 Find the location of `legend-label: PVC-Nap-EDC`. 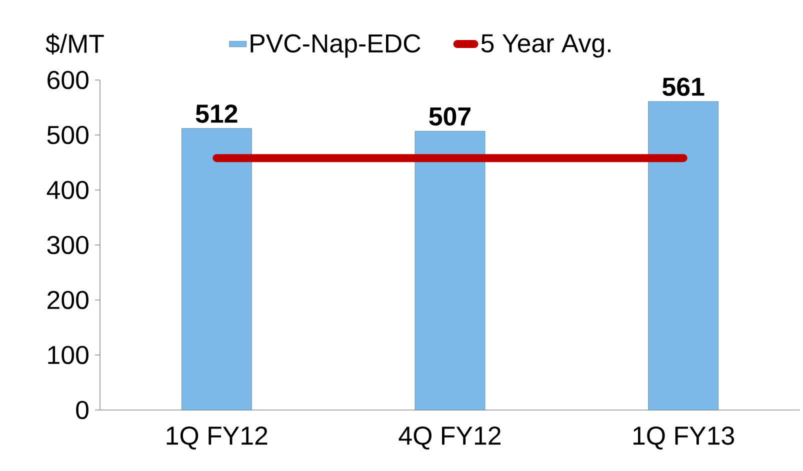

legend-label: PVC-Nap-EDC is located at coordinates (335, 46).